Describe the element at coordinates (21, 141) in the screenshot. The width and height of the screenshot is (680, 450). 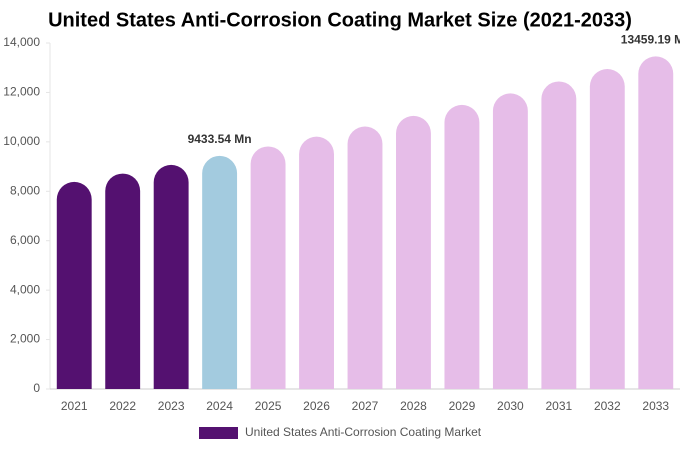
I see `y-tick-label: 10,000` at that location.